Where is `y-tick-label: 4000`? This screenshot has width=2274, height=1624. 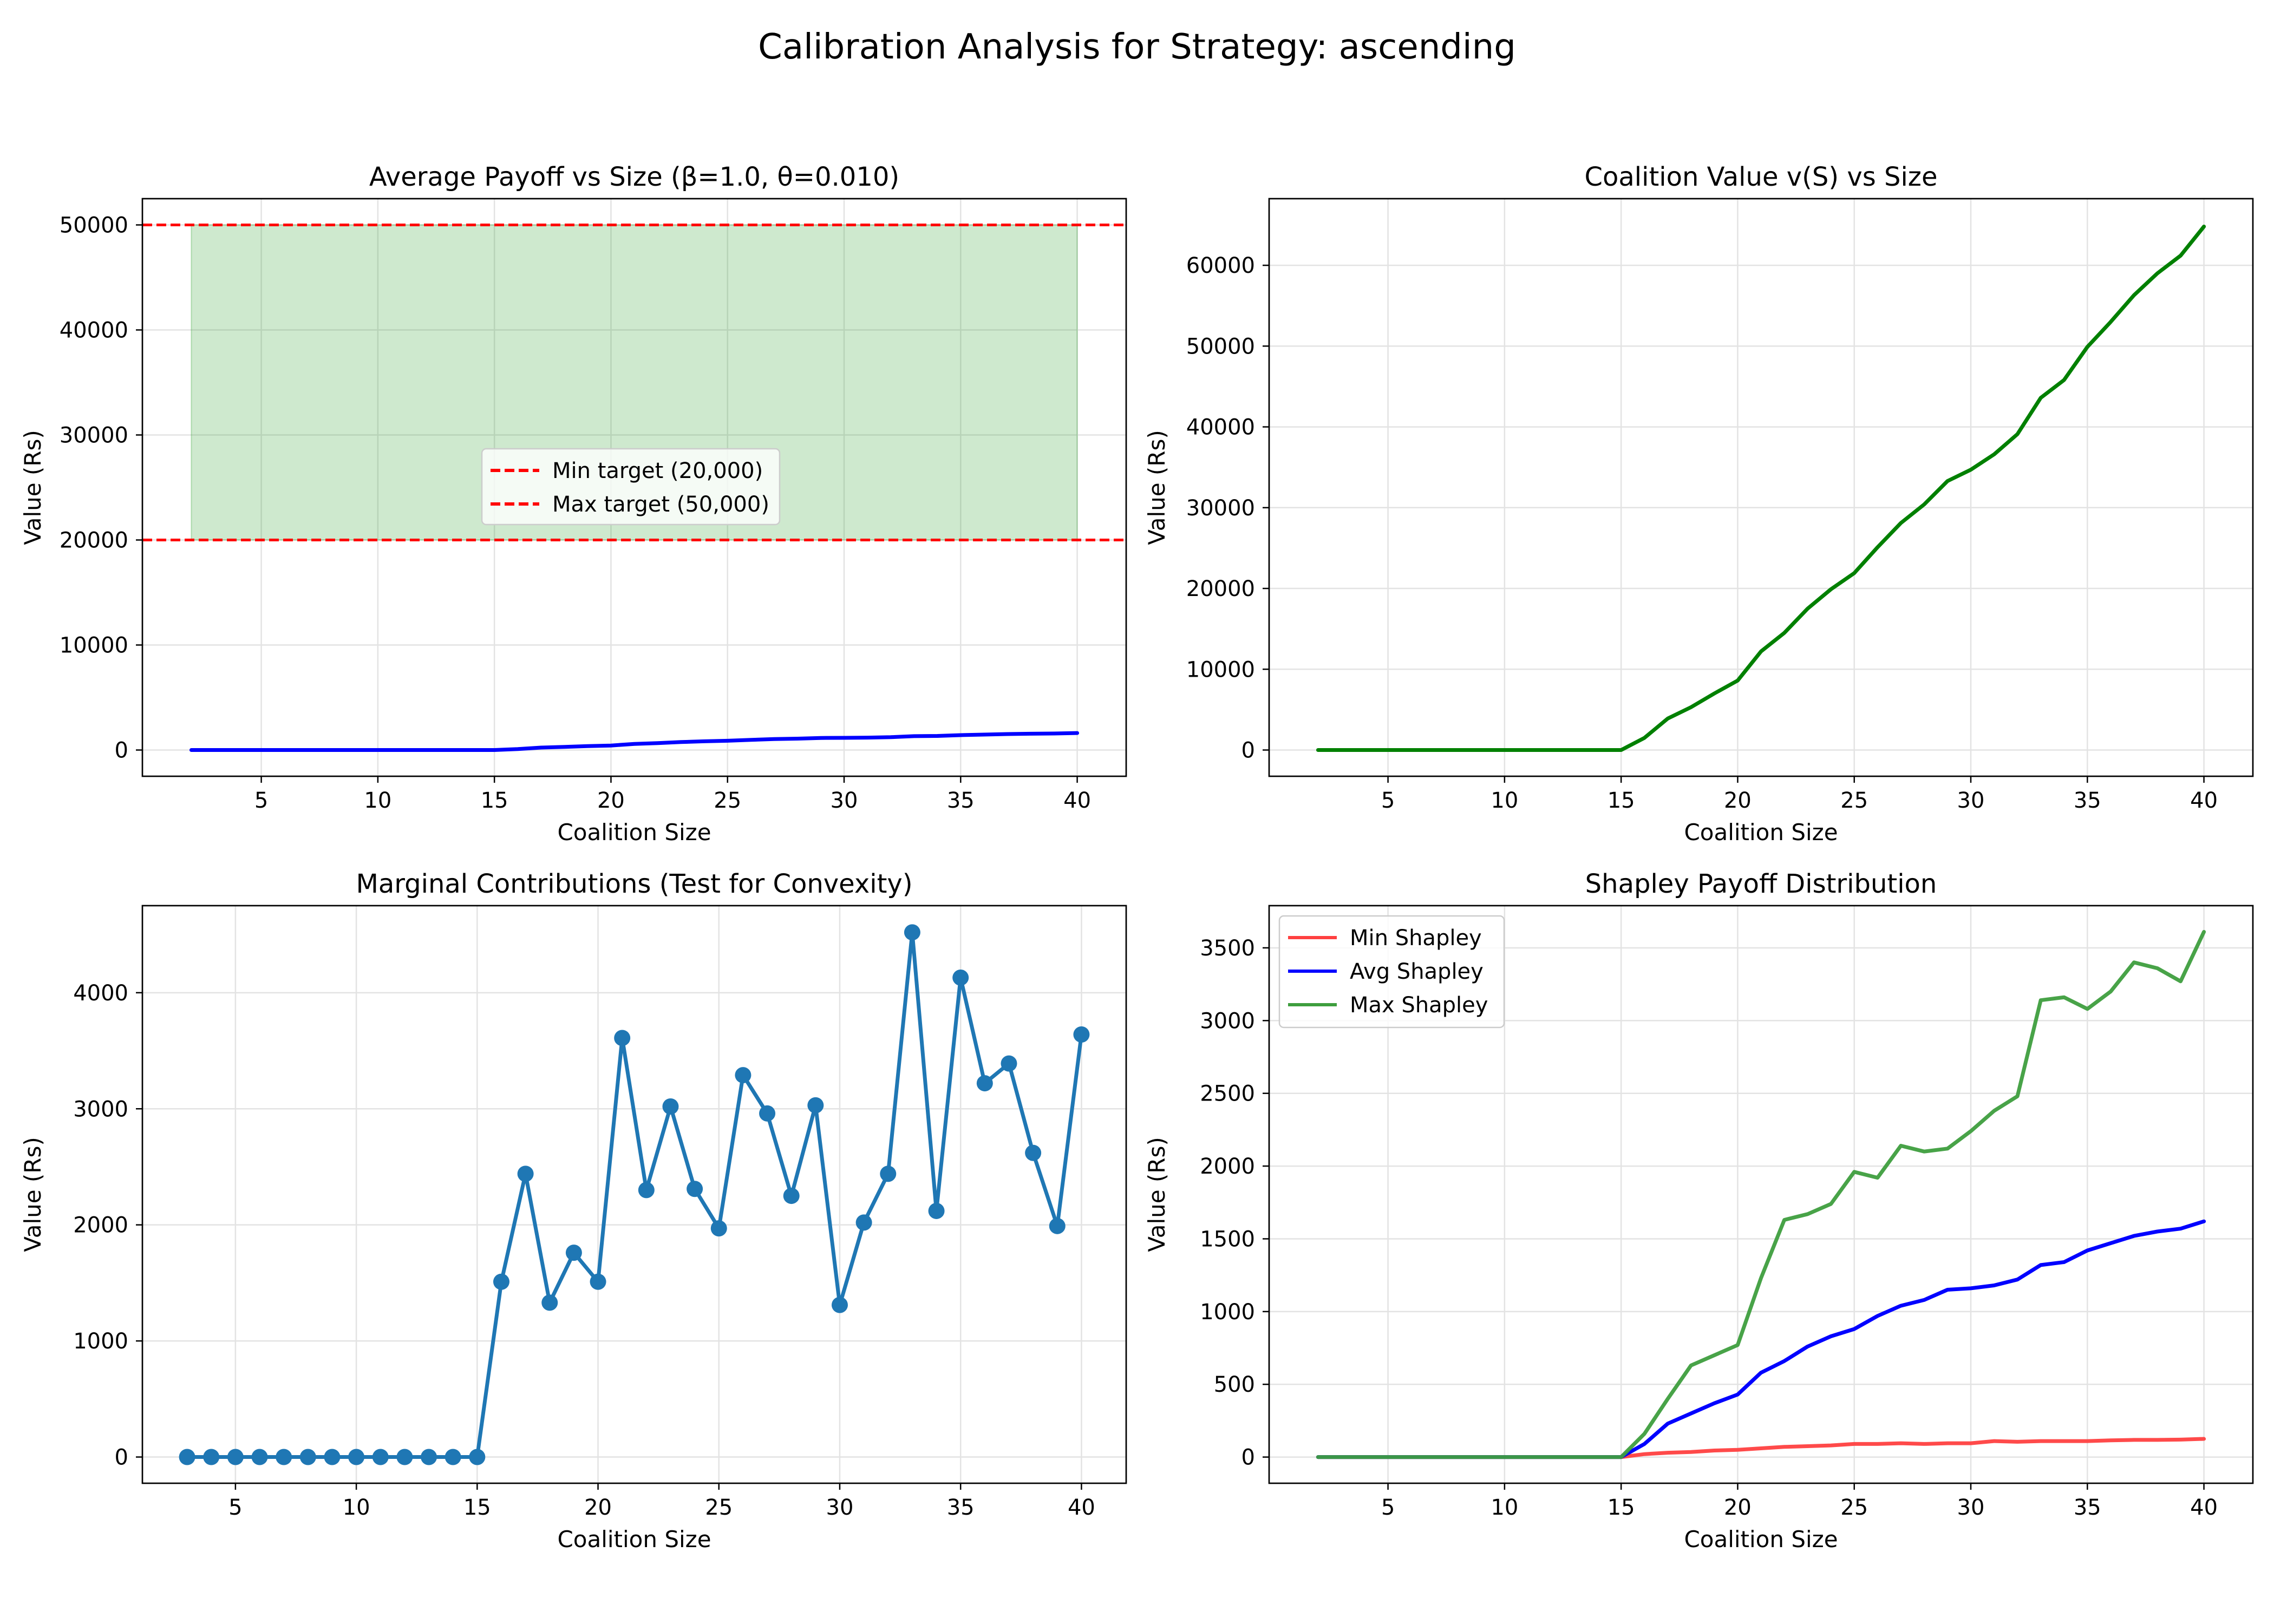
y-tick-label: 4000 is located at coordinates (101, 993).